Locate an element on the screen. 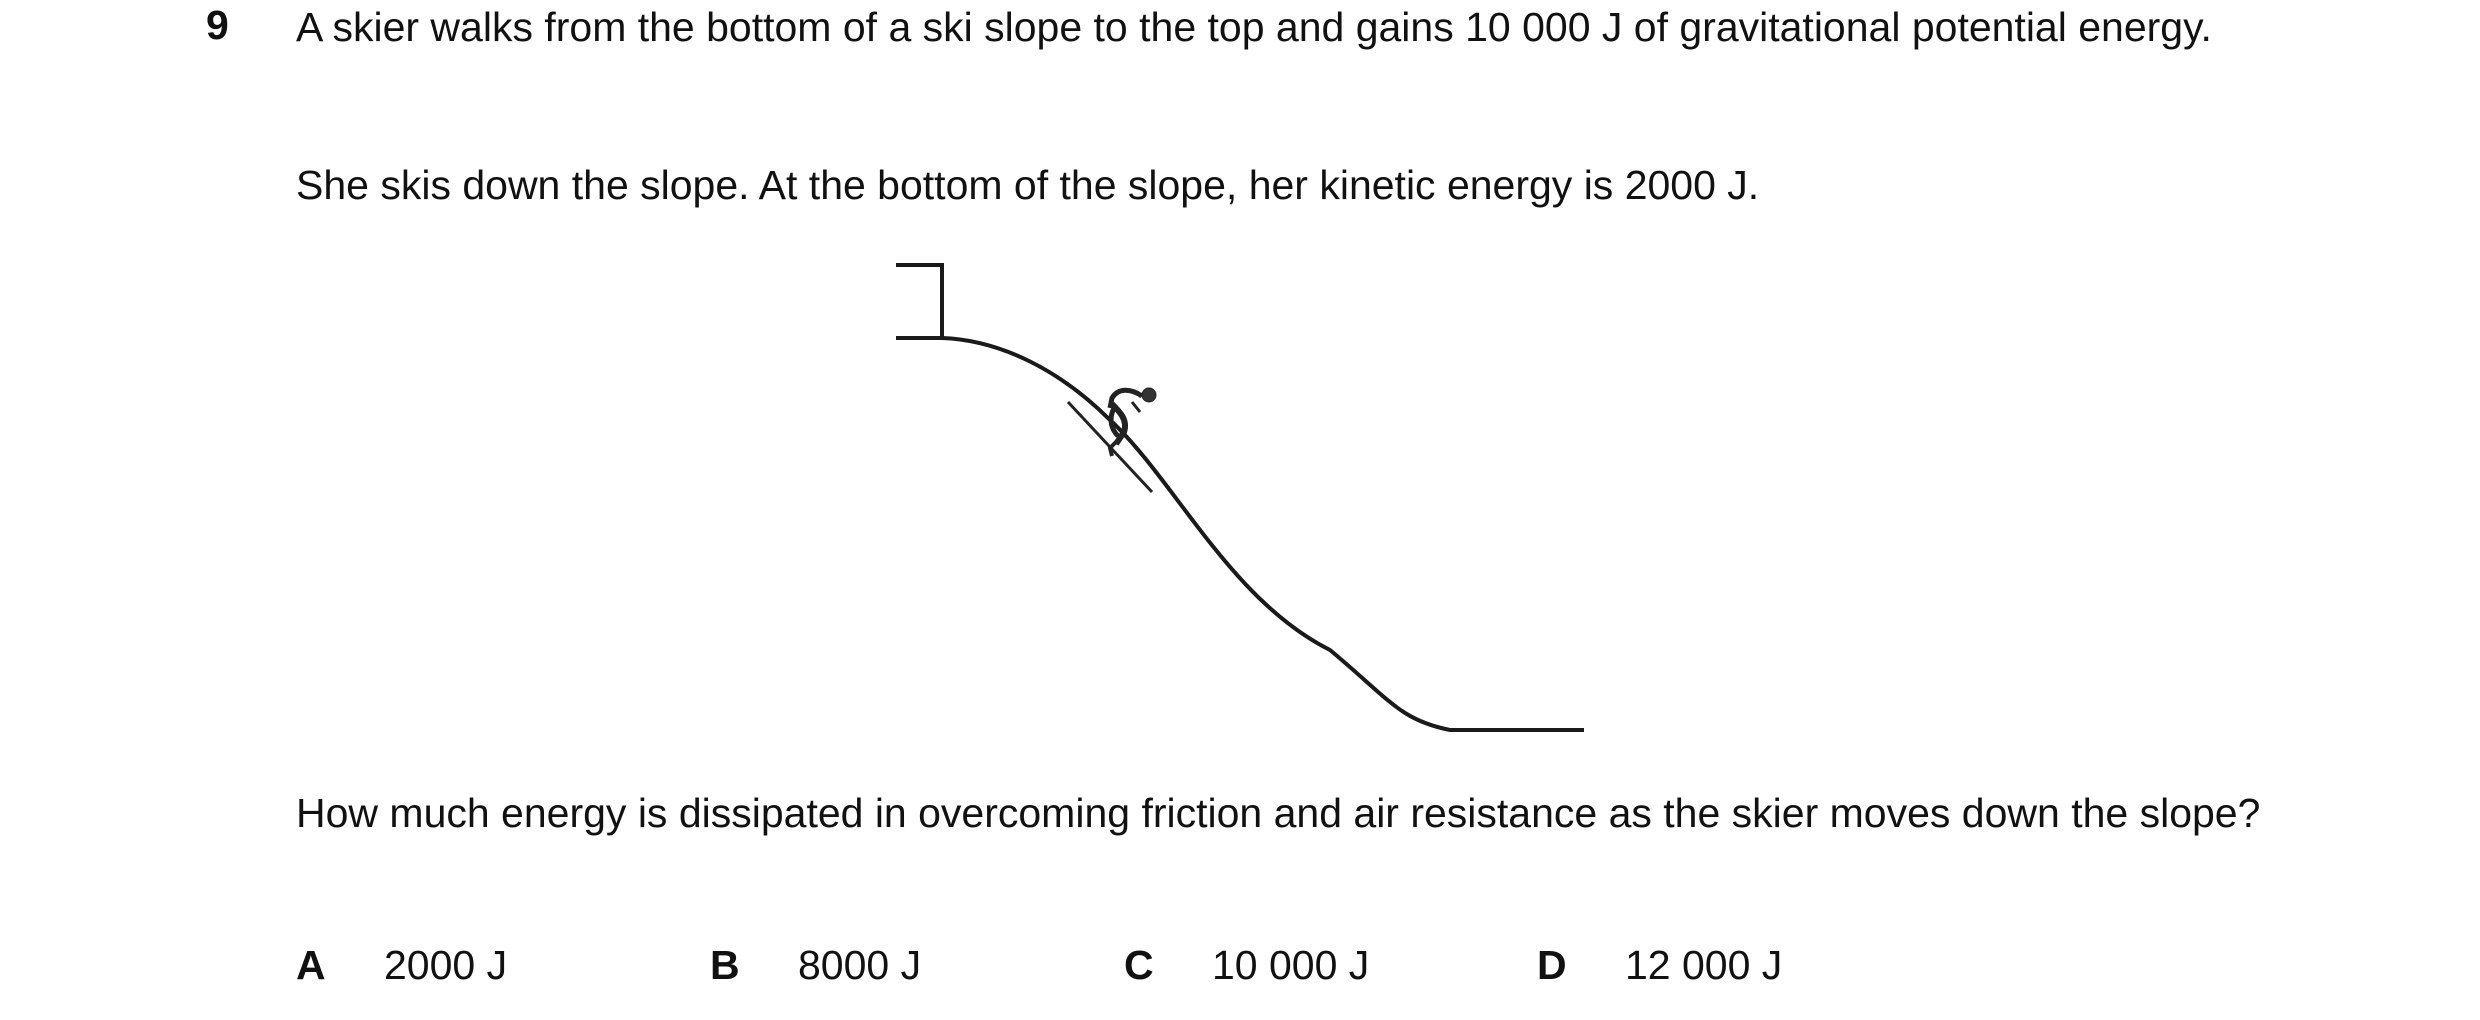  option-letter: D is located at coordinates (1552, 965).